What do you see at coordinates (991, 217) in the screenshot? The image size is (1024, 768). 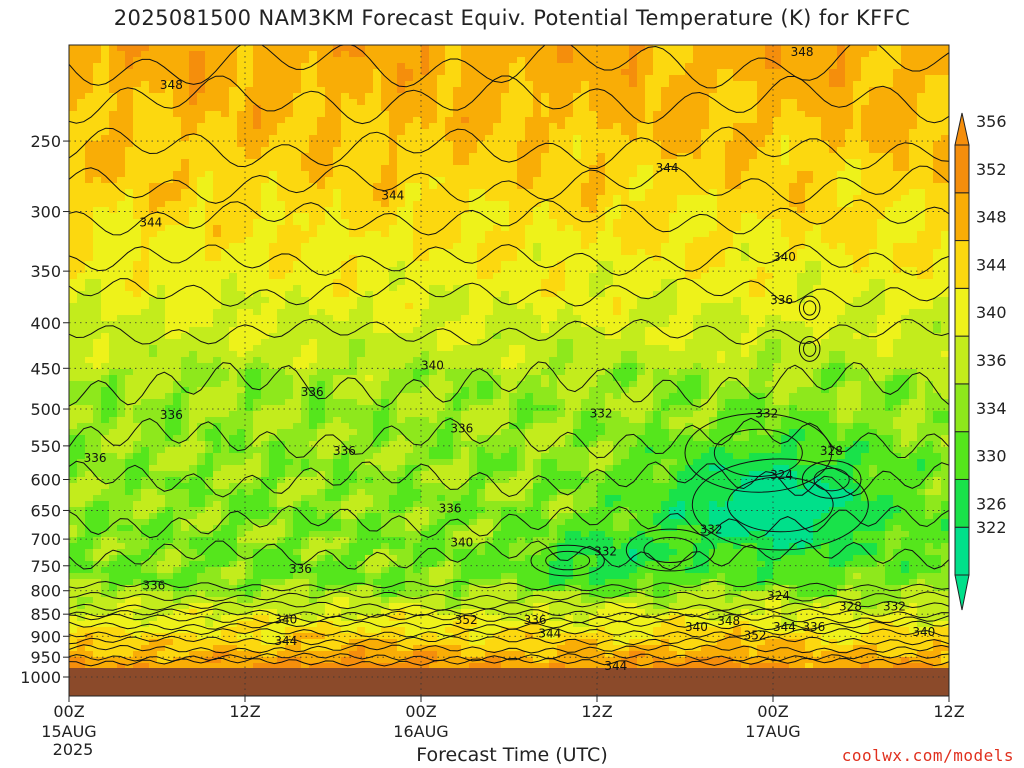 I see `colorbar-label: 348` at bounding box center [991, 217].